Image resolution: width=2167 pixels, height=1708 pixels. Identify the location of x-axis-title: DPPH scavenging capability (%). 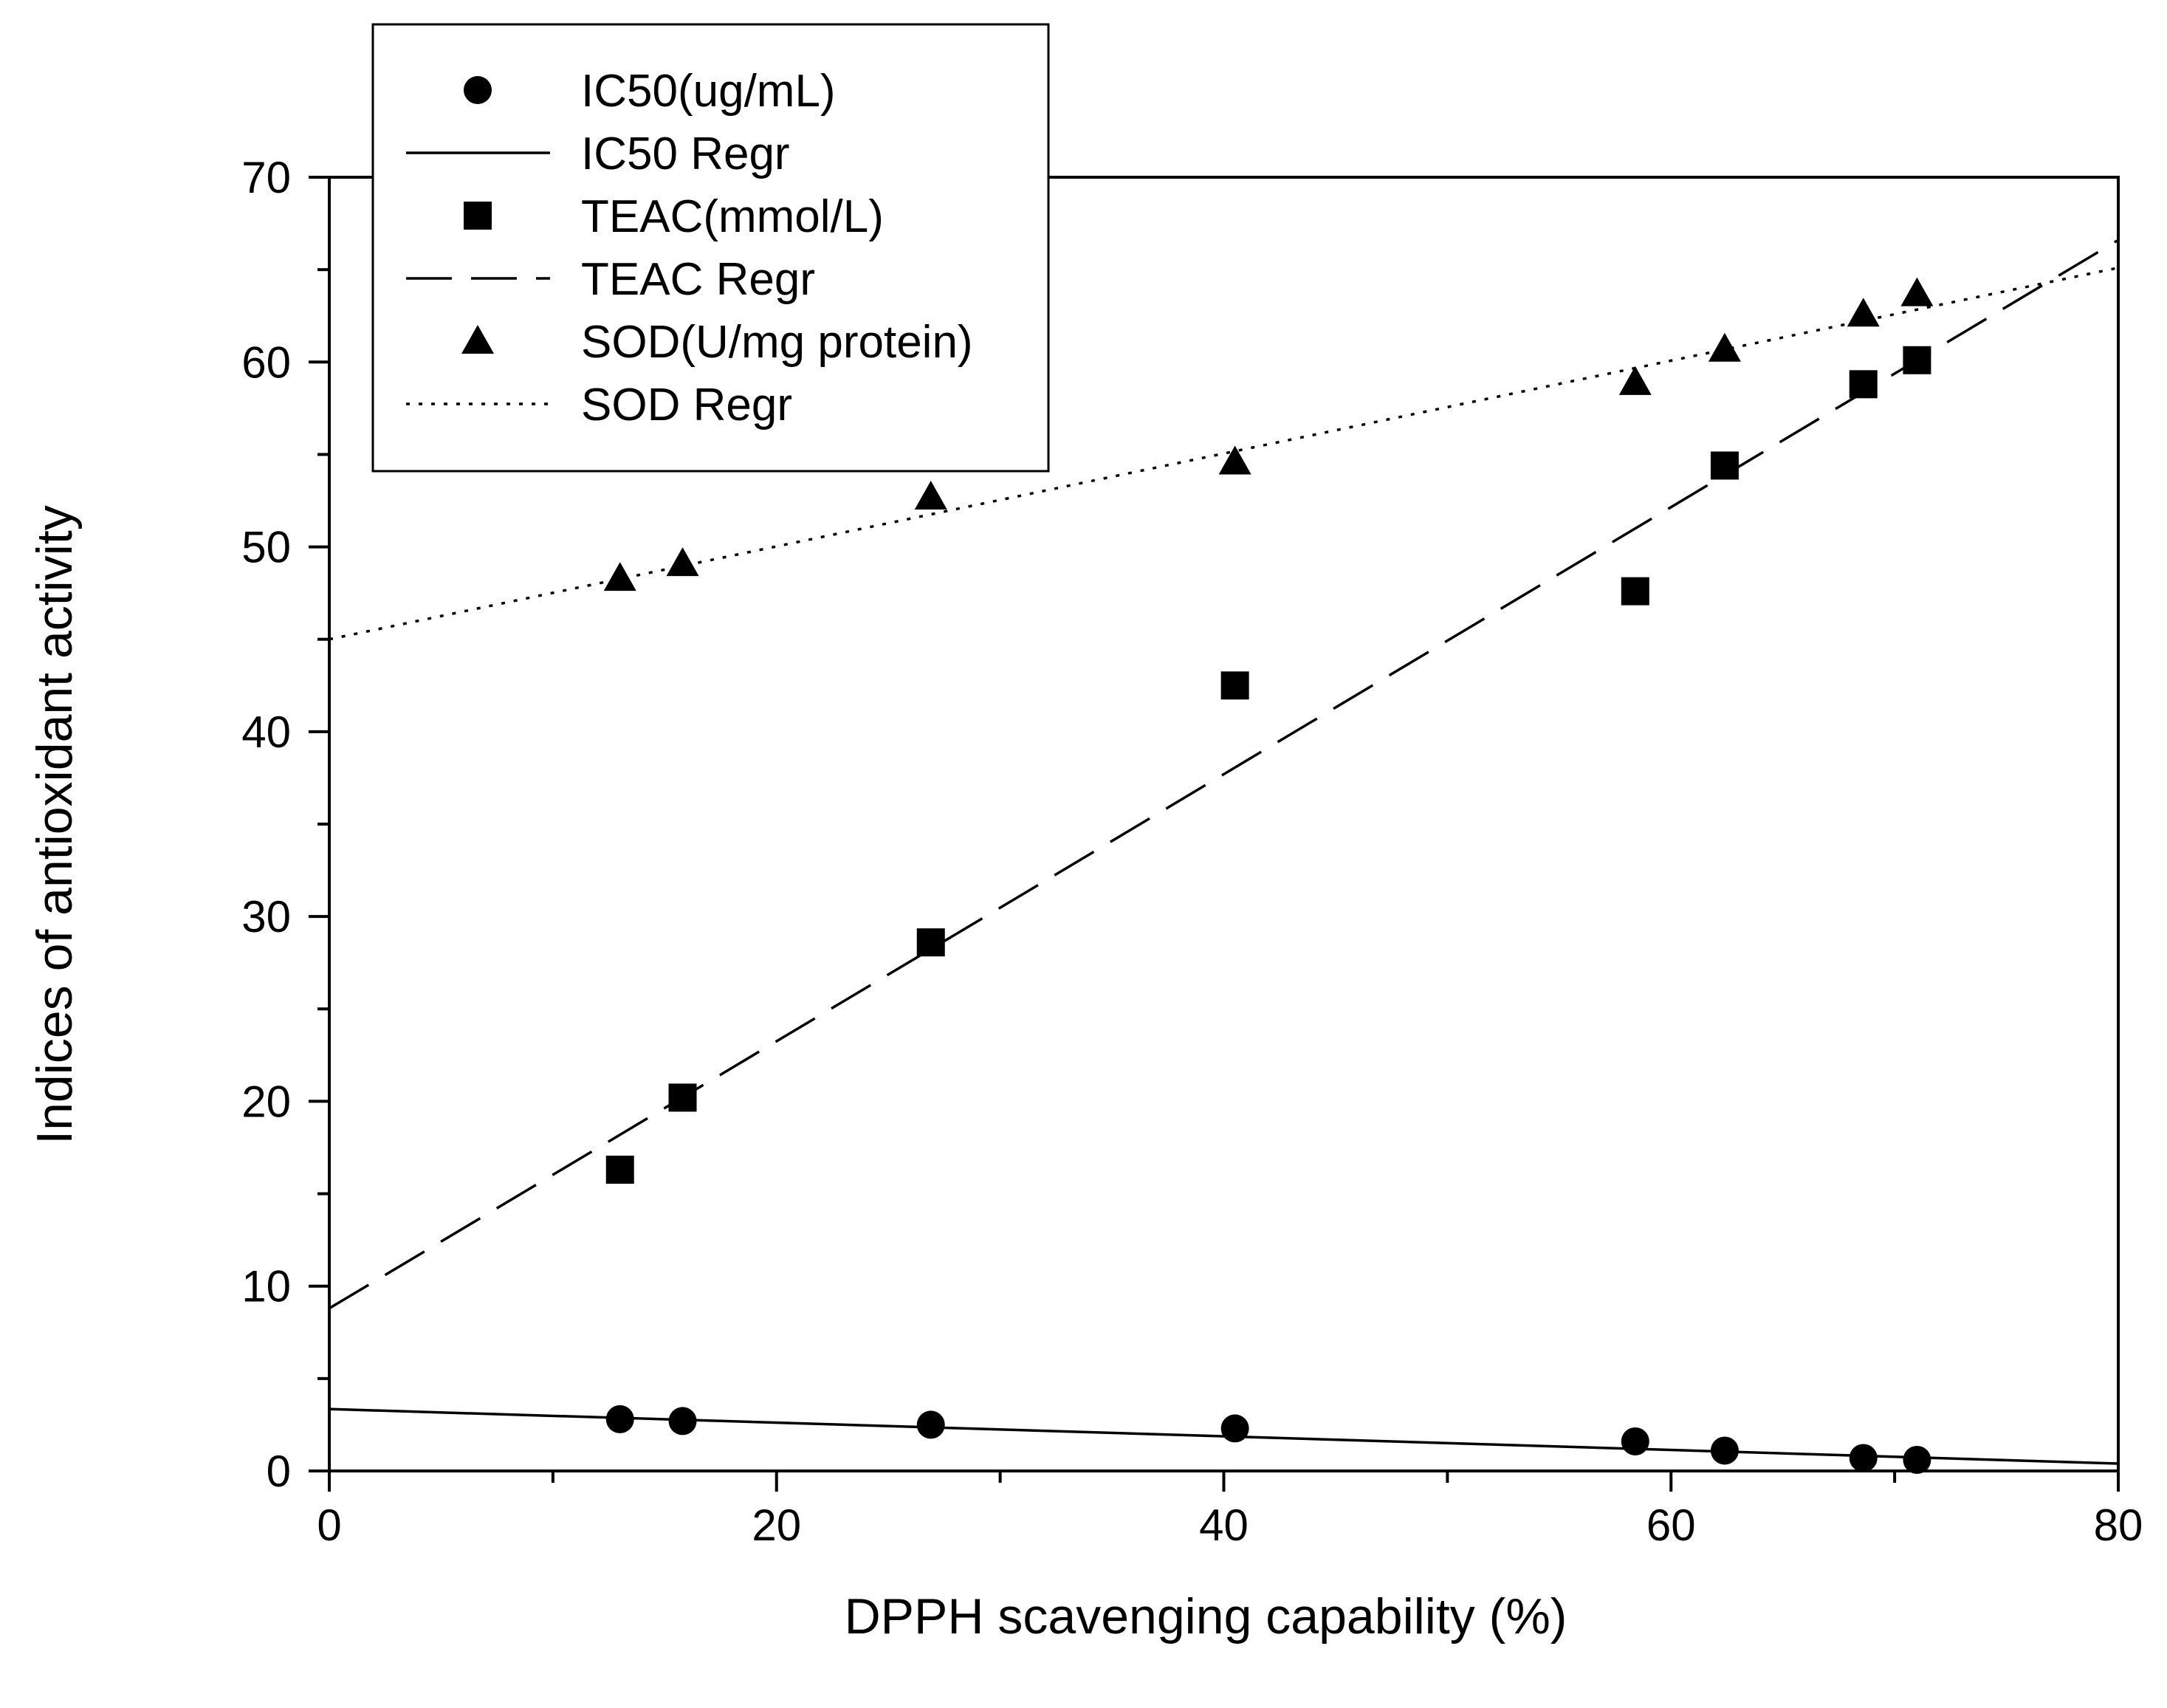
(1206, 1616).